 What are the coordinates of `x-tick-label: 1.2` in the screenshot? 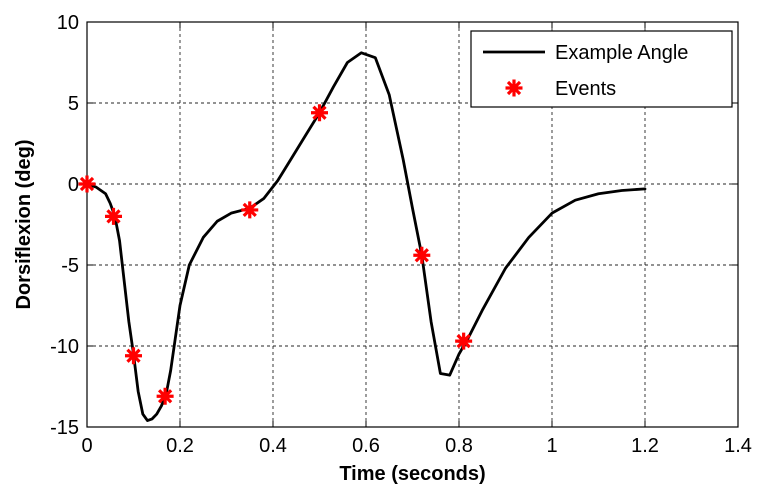 It's located at (645, 446).